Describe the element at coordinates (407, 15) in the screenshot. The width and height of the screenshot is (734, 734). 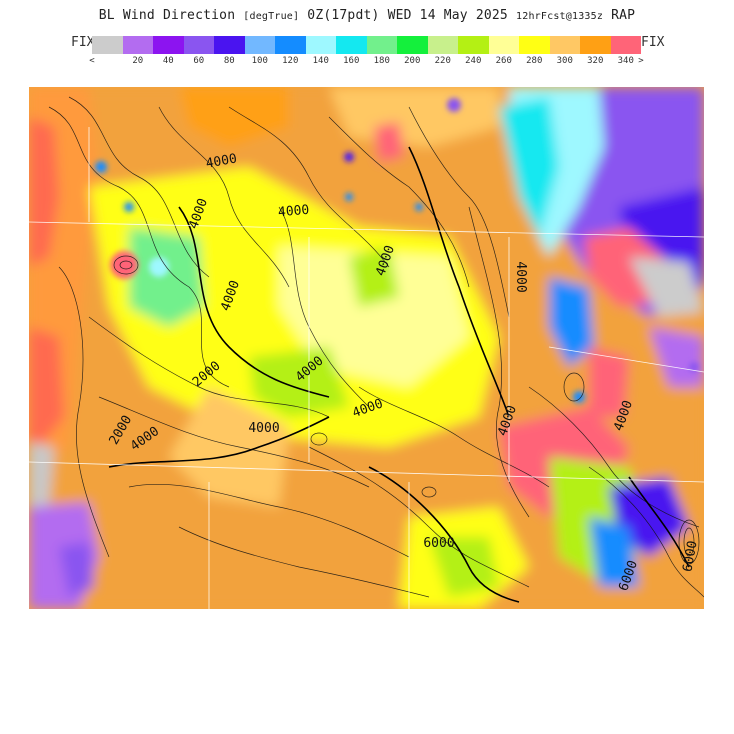
I see `title-valid-time: 0Z(17pdt) WED 14 May 2025` at that location.